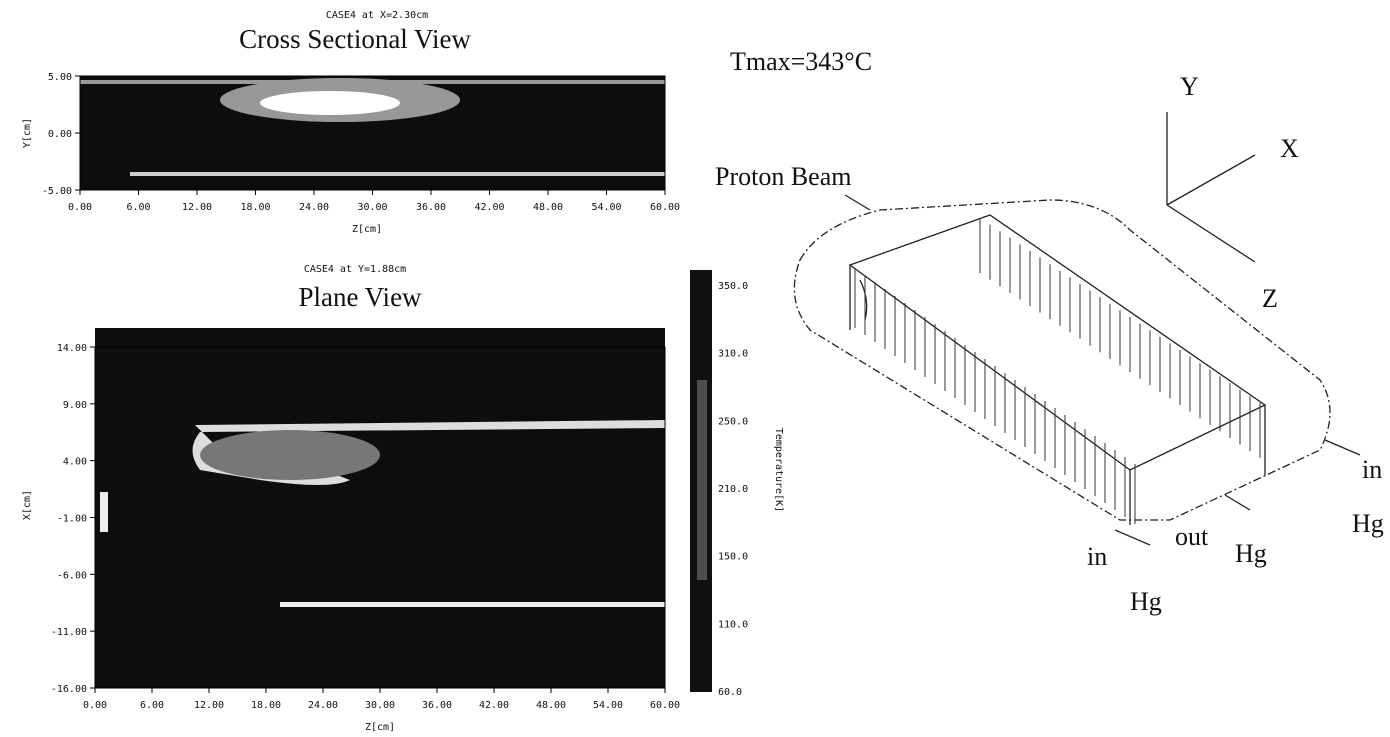 Image resolution: width=1390 pixels, height=737 pixels. Describe the element at coordinates (1289, 148) in the screenshot. I see `axis-label: X` at that location.